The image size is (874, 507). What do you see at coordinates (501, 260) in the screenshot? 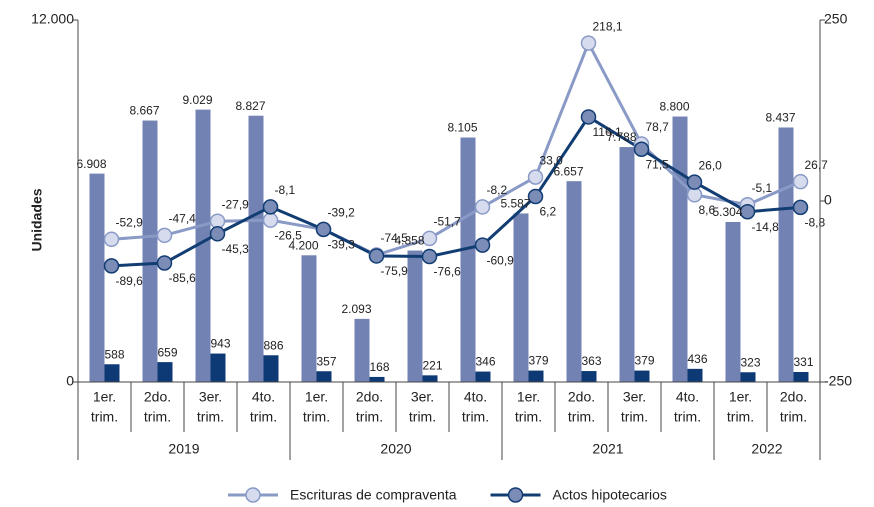
I see `line-value-label: -60,9` at bounding box center [501, 260].